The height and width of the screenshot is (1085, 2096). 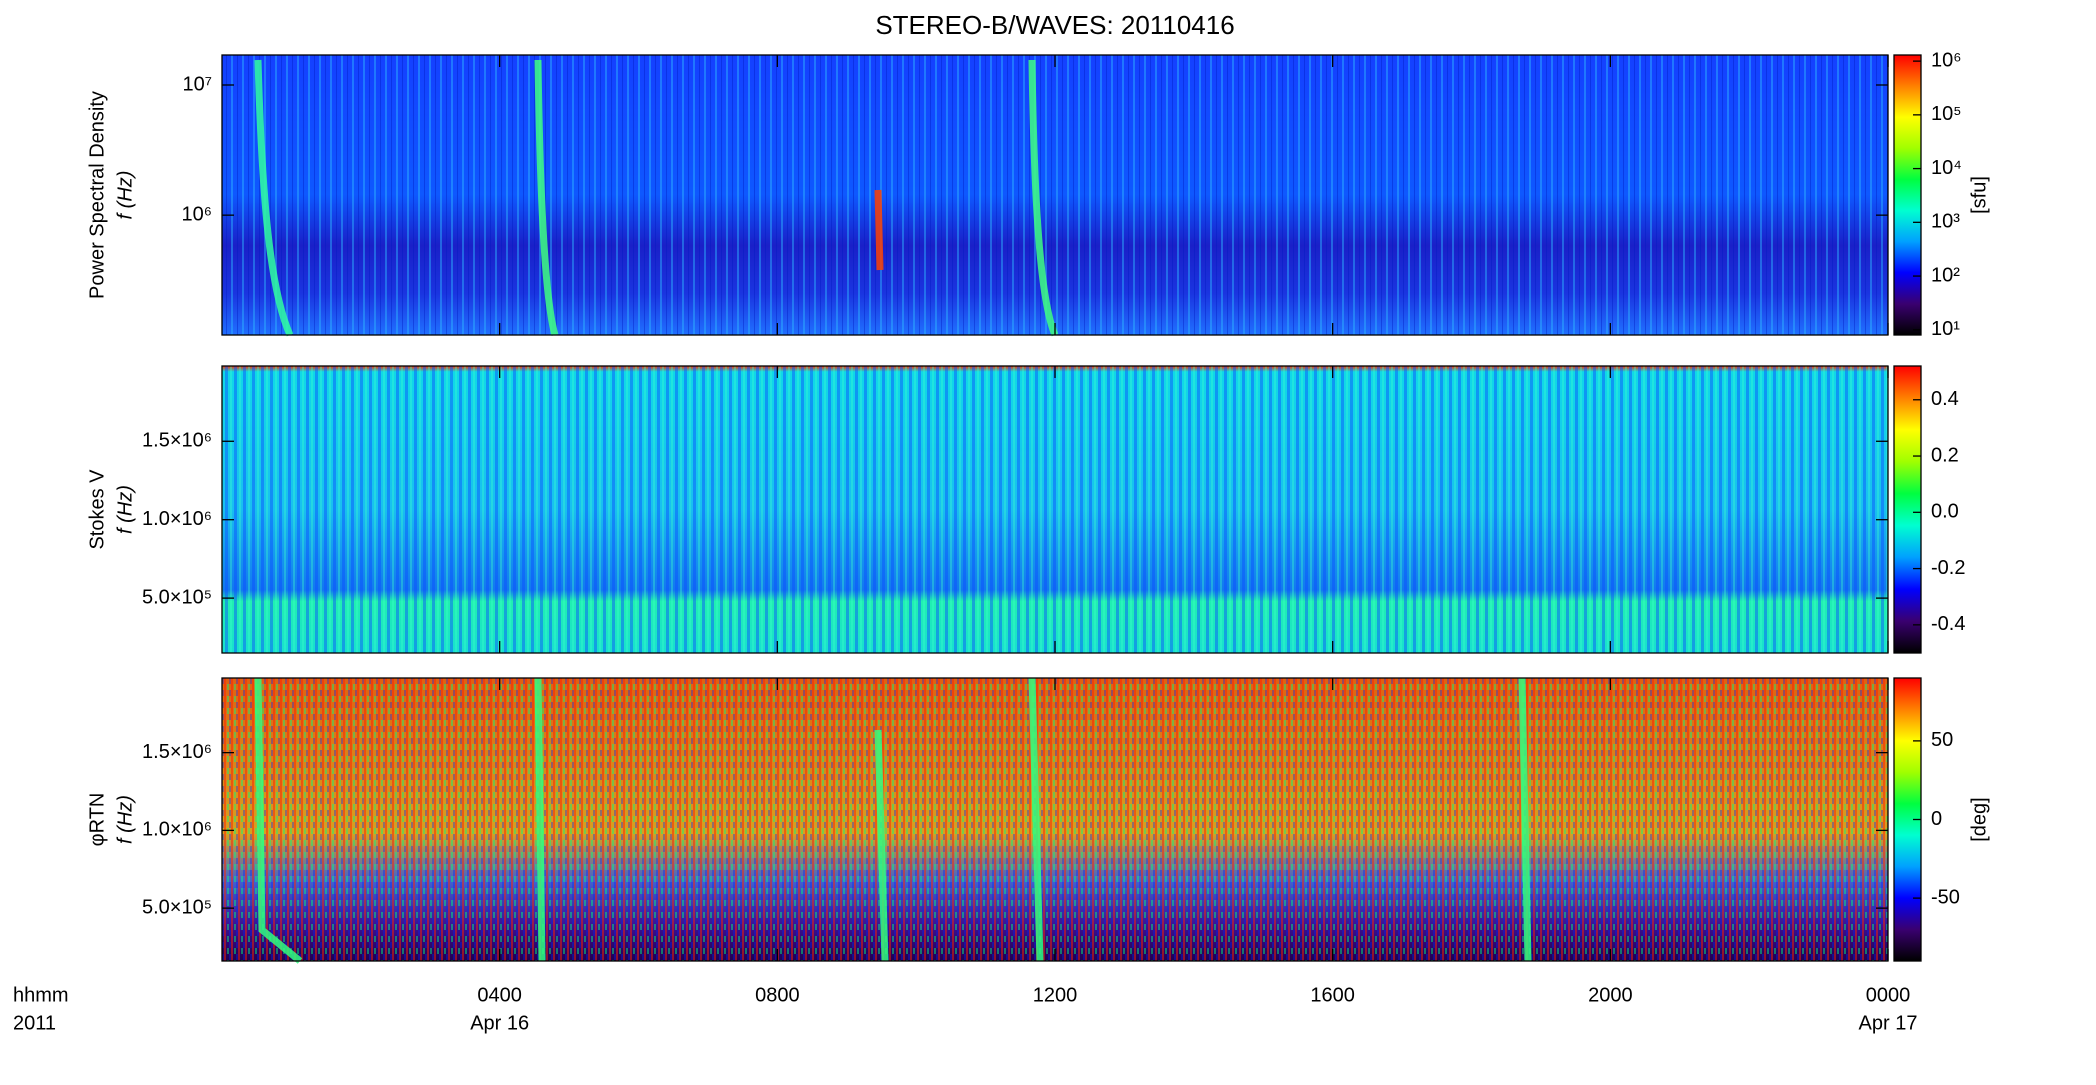 I want to click on colorbar-tick-label: 10⁵, so click(x=1946, y=114).